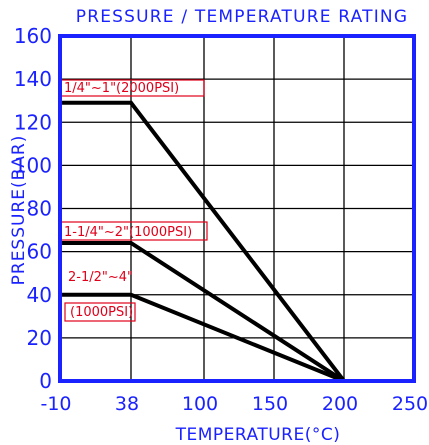 Image resolution: width=429 pixels, height=445 pixels. Describe the element at coordinates (45, 381) in the screenshot. I see `y-tick-label: 0` at that location.